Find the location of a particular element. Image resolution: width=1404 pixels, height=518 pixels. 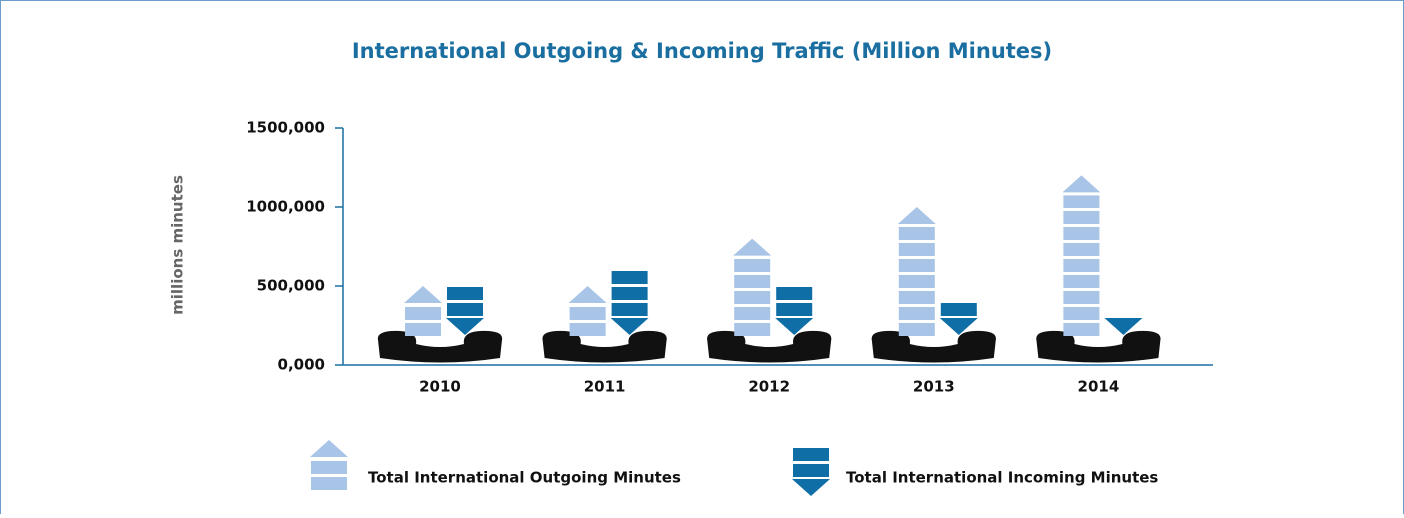

x-tick-label: 2014 is located at coordinates (1099, 387).